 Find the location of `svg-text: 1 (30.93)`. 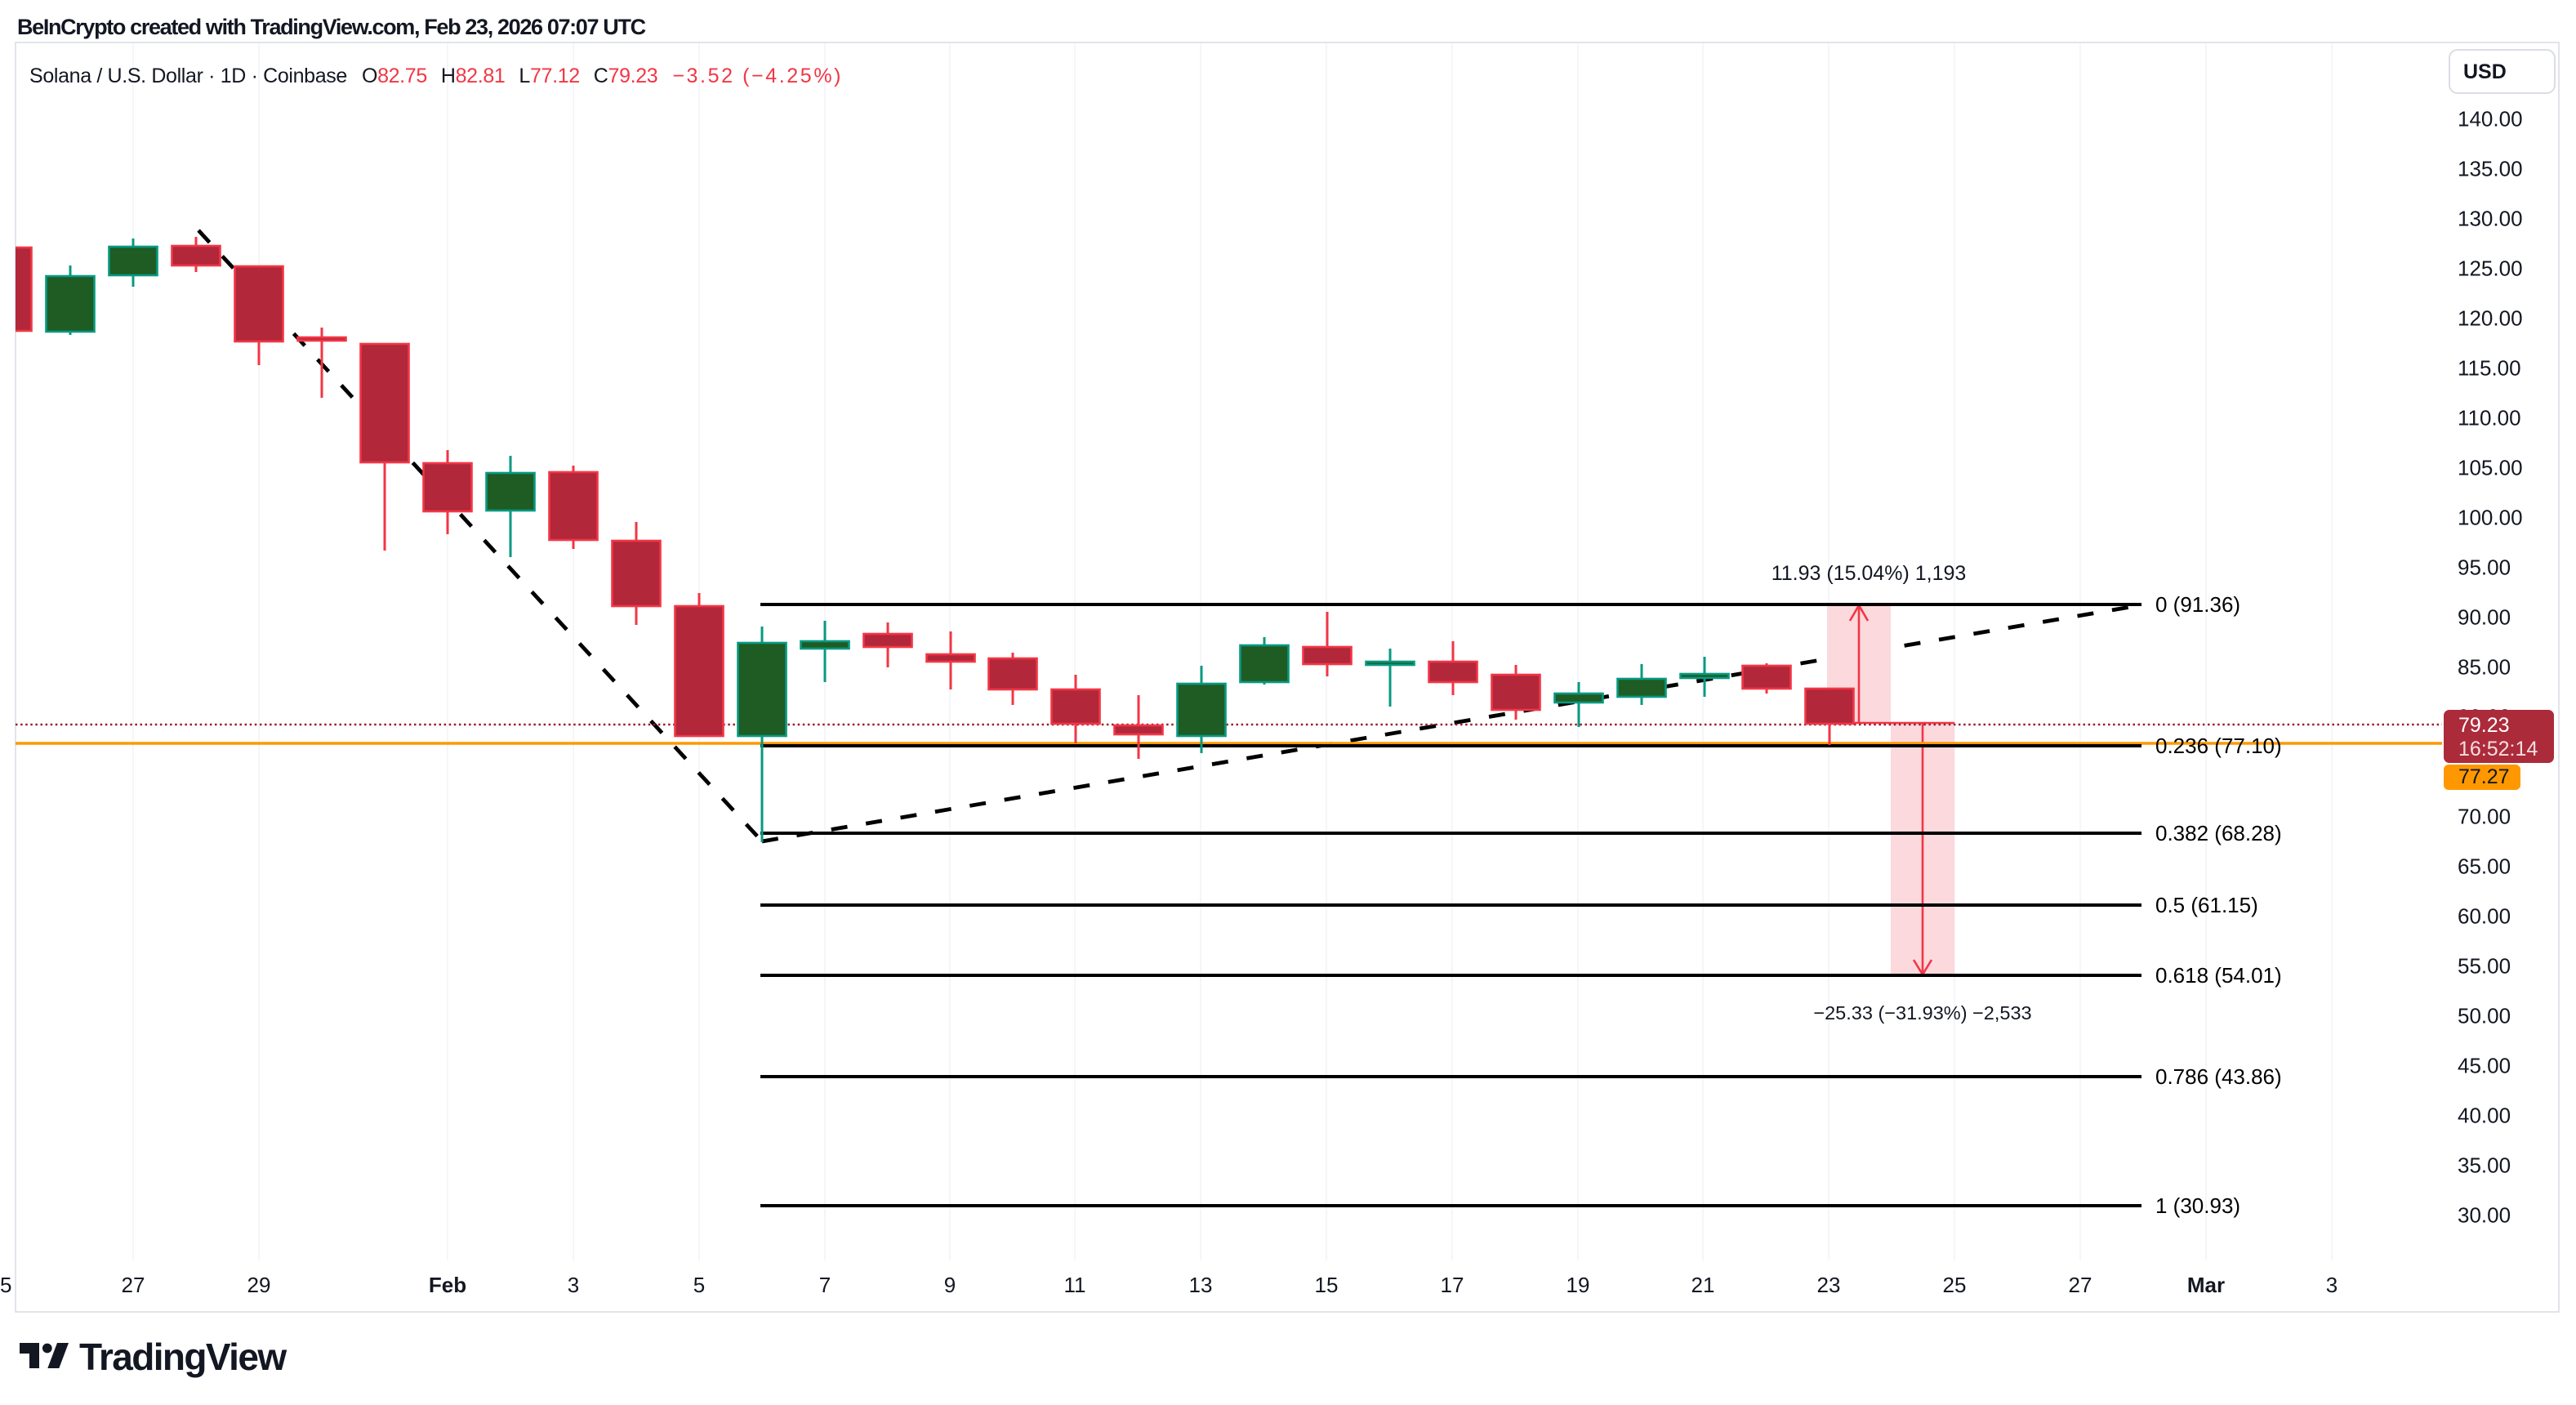

svg-text: 1 (30.93) is located at coordinates (2197, 1205).